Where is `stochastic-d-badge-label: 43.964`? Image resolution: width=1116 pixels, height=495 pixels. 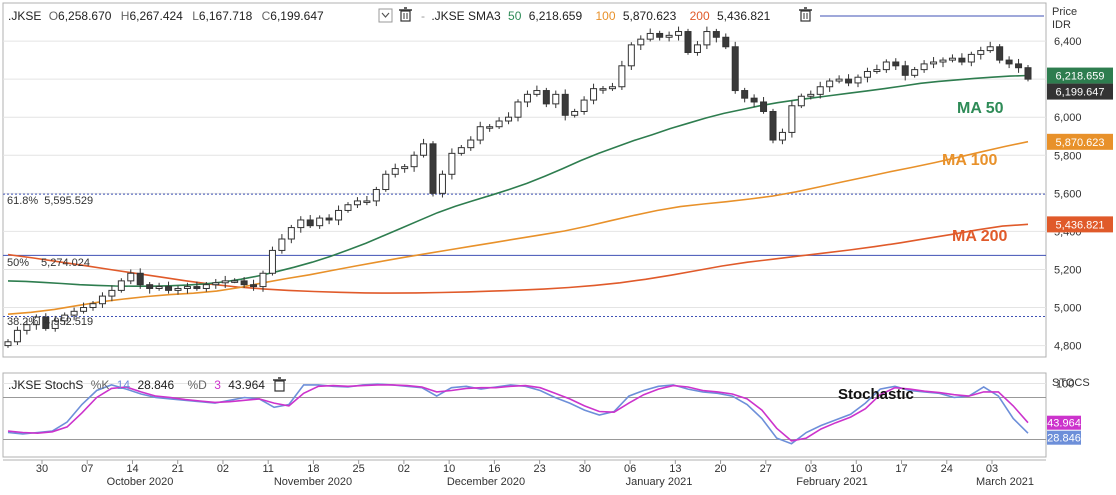
stochastic-d-badge-label: 43.964 is located at coordinates (1064, 424).